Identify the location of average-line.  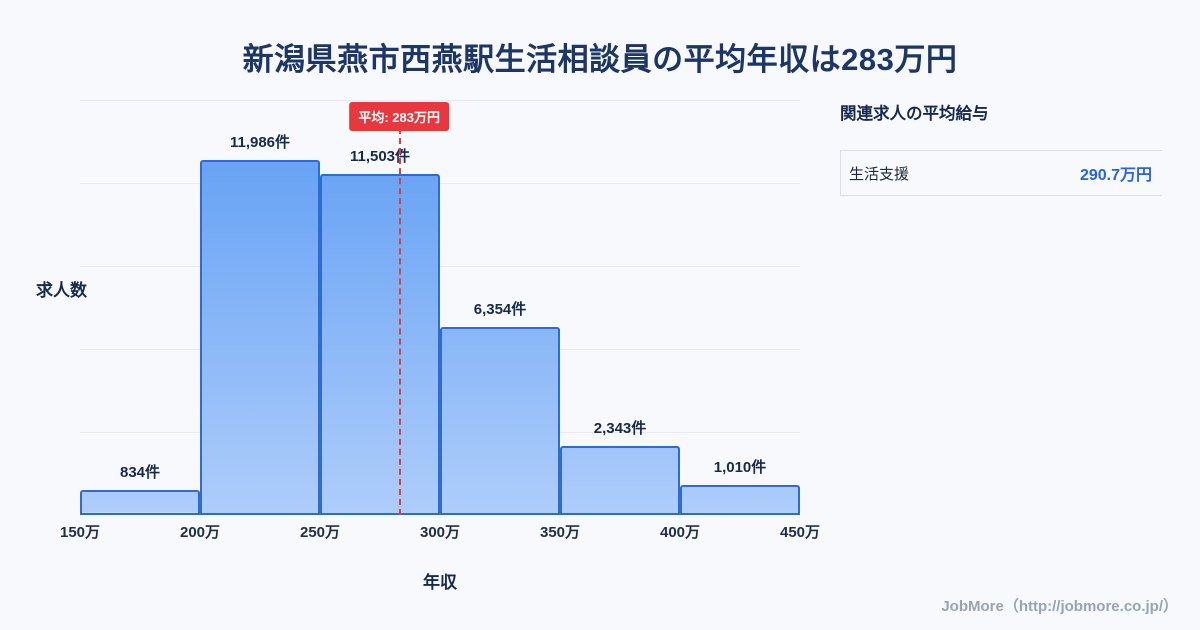
(400, 321).